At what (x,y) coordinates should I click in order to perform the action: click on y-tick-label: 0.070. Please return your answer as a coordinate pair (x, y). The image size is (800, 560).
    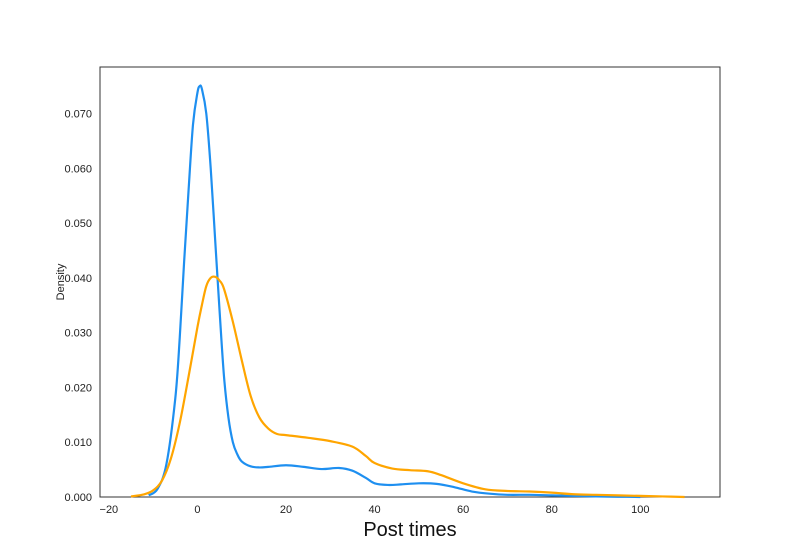
    Looking at the image, I should click on (78, 115).